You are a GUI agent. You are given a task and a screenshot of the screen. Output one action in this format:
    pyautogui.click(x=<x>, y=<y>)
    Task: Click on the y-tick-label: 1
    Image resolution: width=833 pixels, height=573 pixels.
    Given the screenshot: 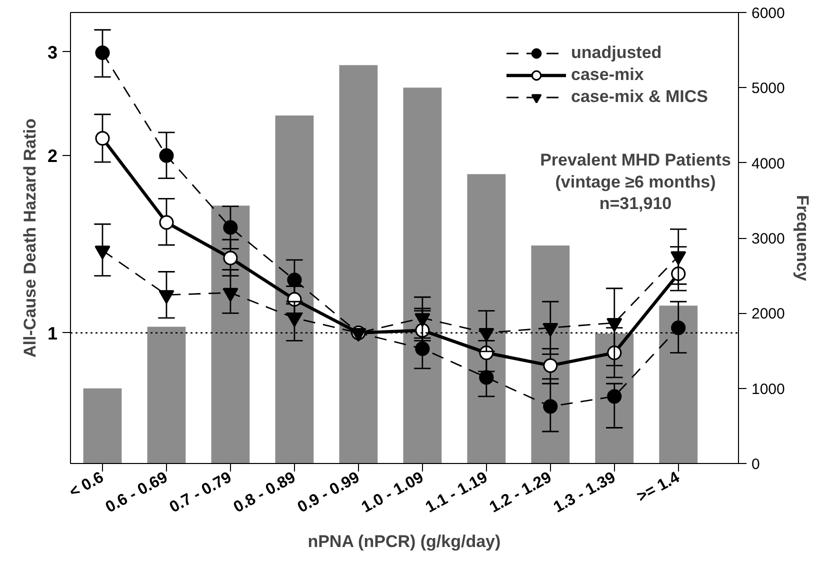 What is the action you would take?
    pyautogui.click(x=52, y=333)
    